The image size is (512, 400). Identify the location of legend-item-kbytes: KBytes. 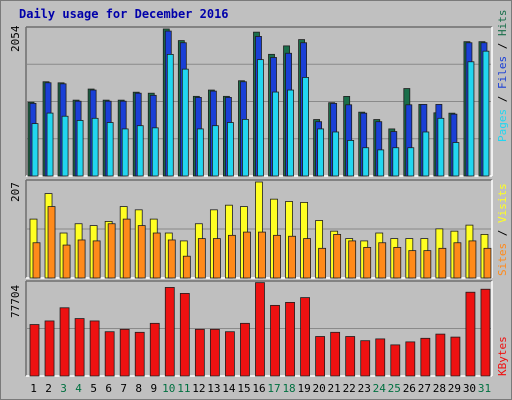
(502, 356).